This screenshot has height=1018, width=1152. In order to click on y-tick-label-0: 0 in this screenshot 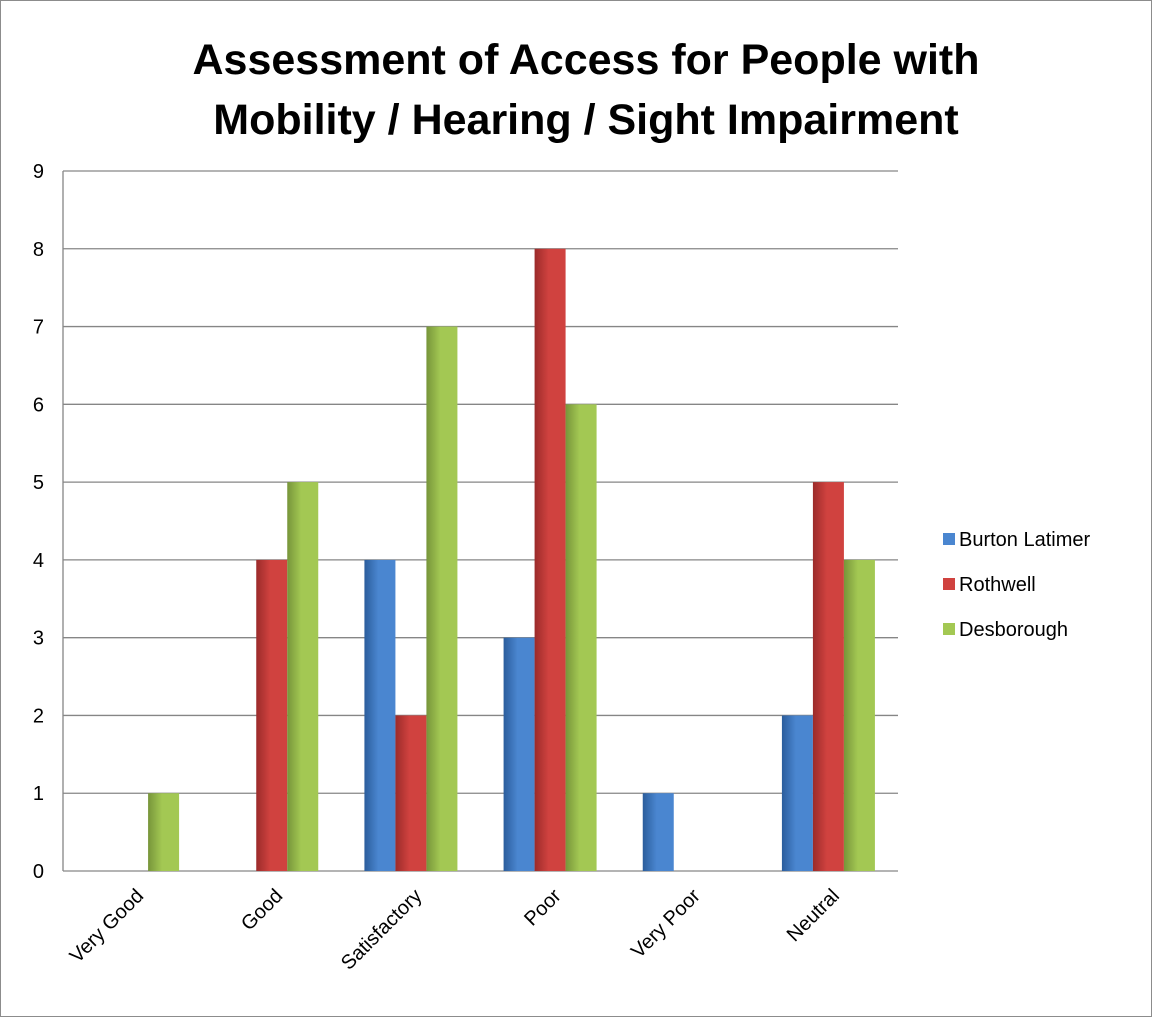, I will do `click(38, 872)`.